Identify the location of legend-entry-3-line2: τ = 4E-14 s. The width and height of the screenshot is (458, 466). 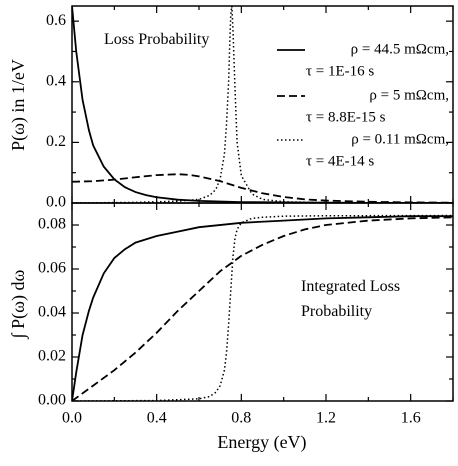
(340, 161).